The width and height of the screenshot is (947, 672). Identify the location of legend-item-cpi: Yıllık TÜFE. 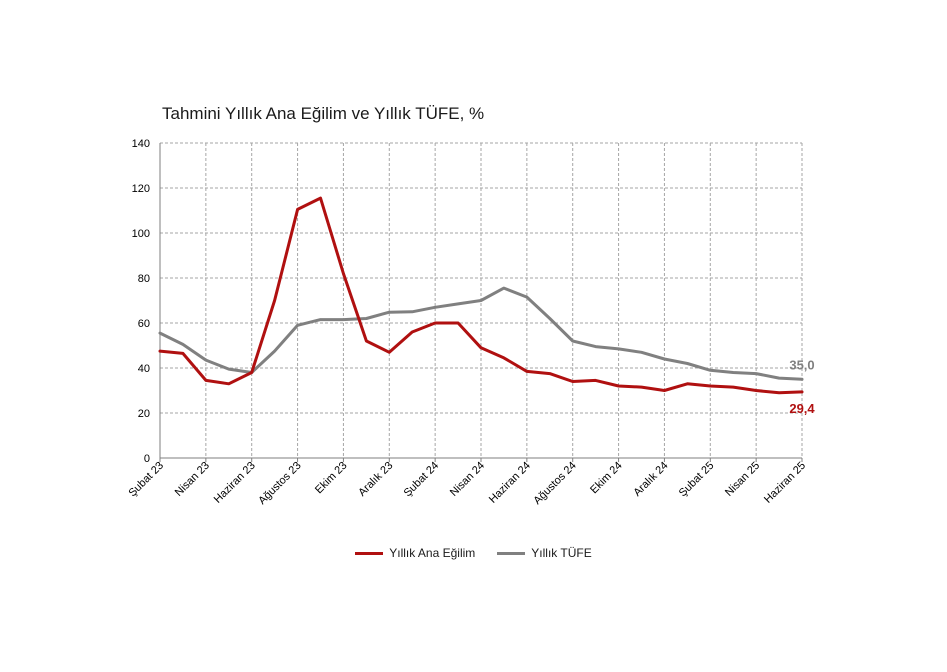
(544, 553).